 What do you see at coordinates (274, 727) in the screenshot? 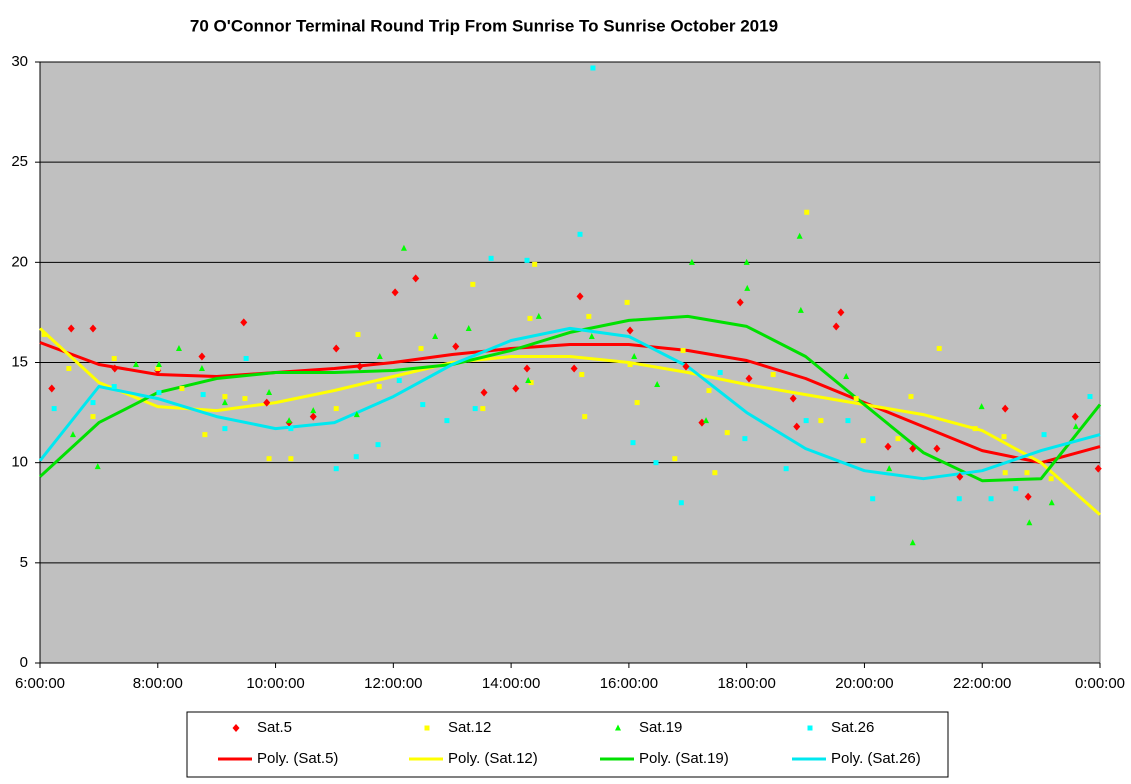
I see `legend-label: Sat.5` at bounding box center [274, 727].